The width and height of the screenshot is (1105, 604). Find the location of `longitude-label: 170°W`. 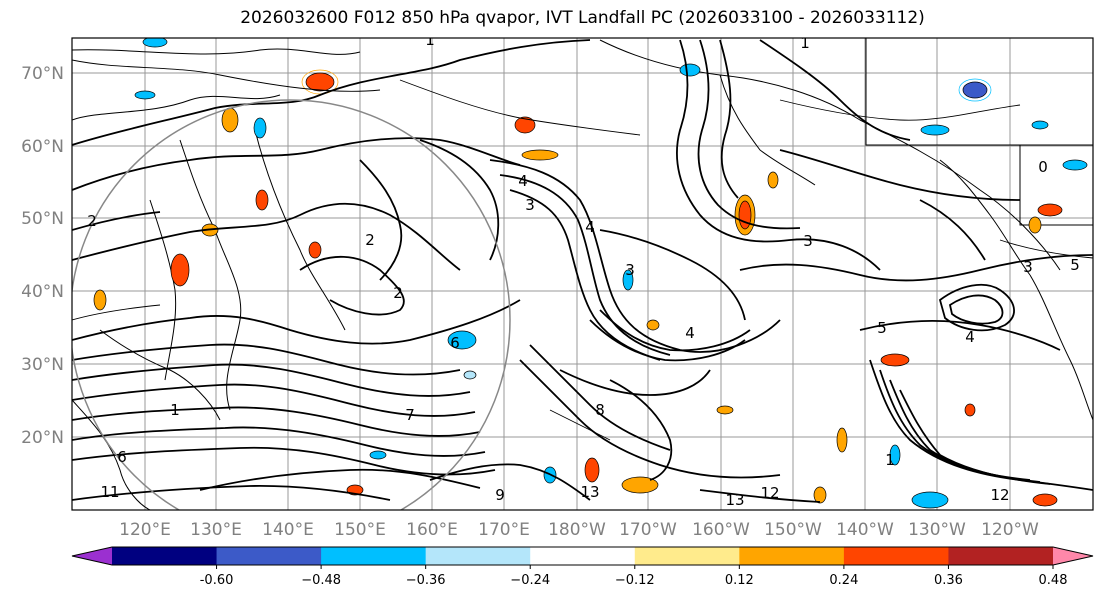

longitude-label: 170°W is located at coordinates (648, 530).